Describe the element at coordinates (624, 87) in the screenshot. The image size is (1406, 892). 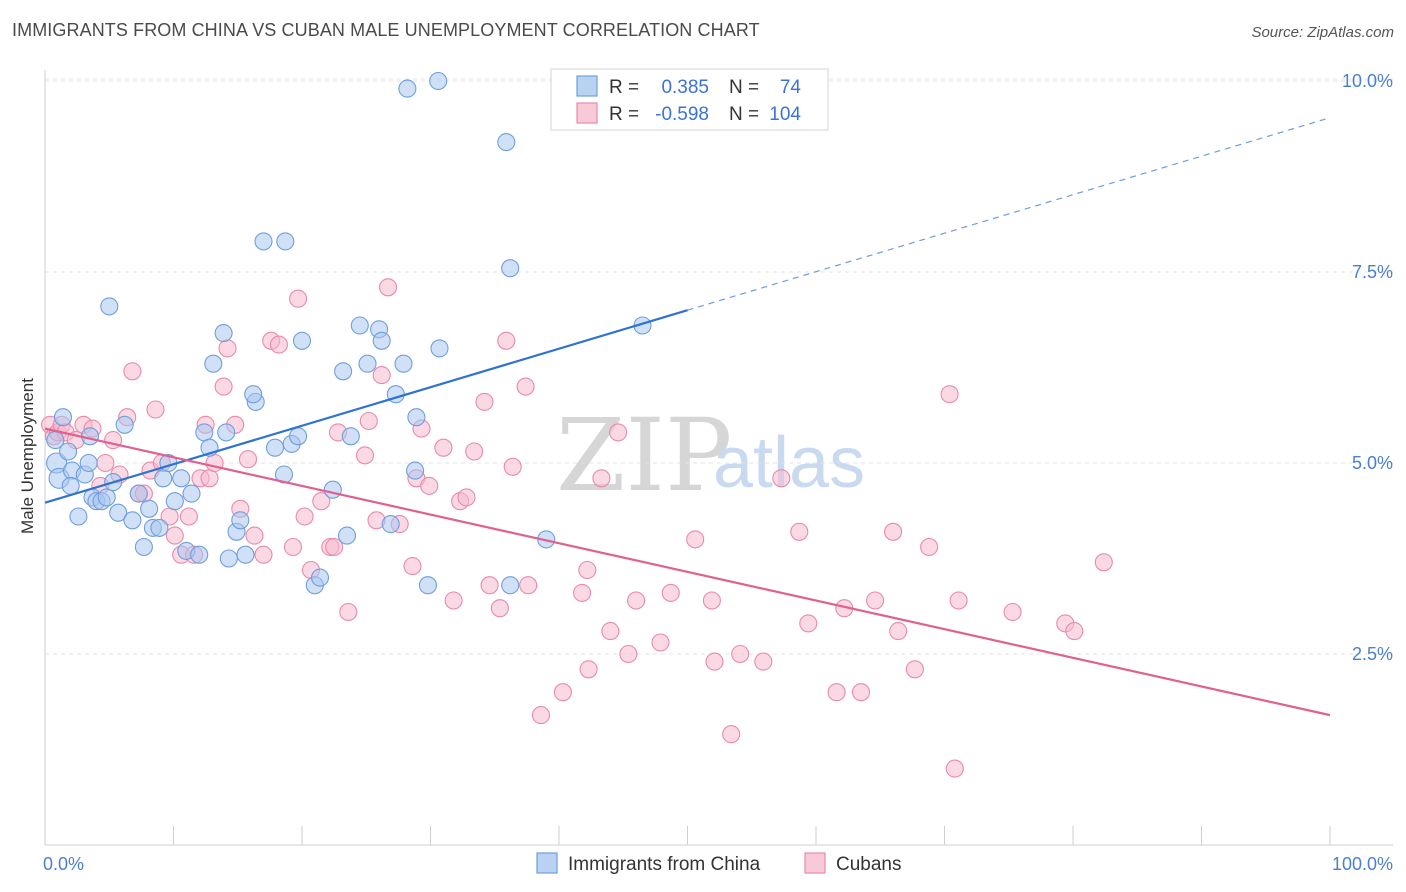
I see `legend-r-label-china: R =` at that location.